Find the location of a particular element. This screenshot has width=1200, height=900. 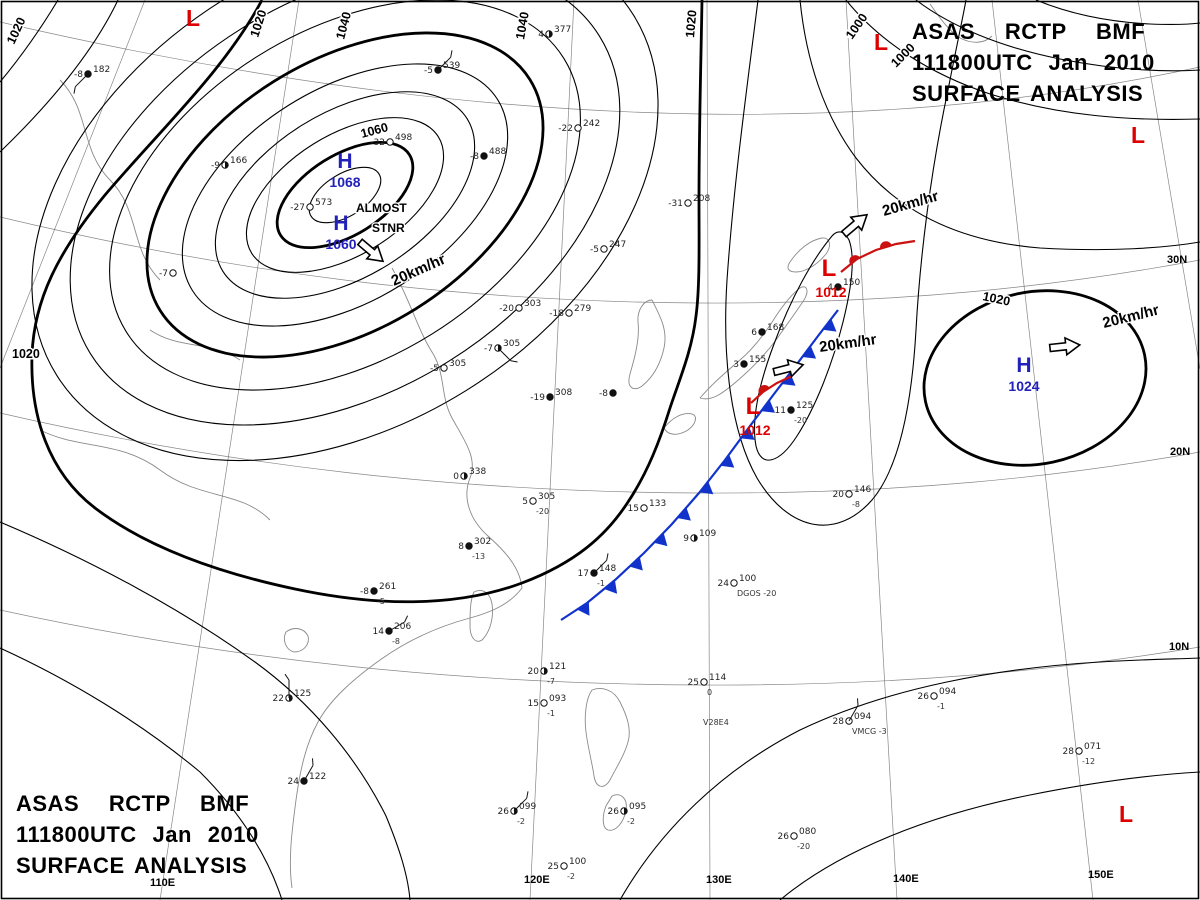

station-value: 11 is located at coordinates (780, 411).